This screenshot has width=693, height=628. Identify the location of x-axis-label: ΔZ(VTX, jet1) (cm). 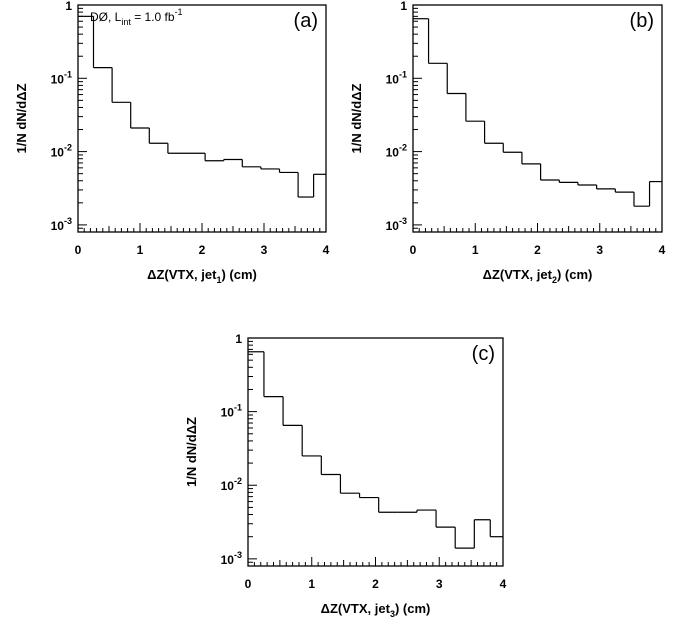
(202, 276).